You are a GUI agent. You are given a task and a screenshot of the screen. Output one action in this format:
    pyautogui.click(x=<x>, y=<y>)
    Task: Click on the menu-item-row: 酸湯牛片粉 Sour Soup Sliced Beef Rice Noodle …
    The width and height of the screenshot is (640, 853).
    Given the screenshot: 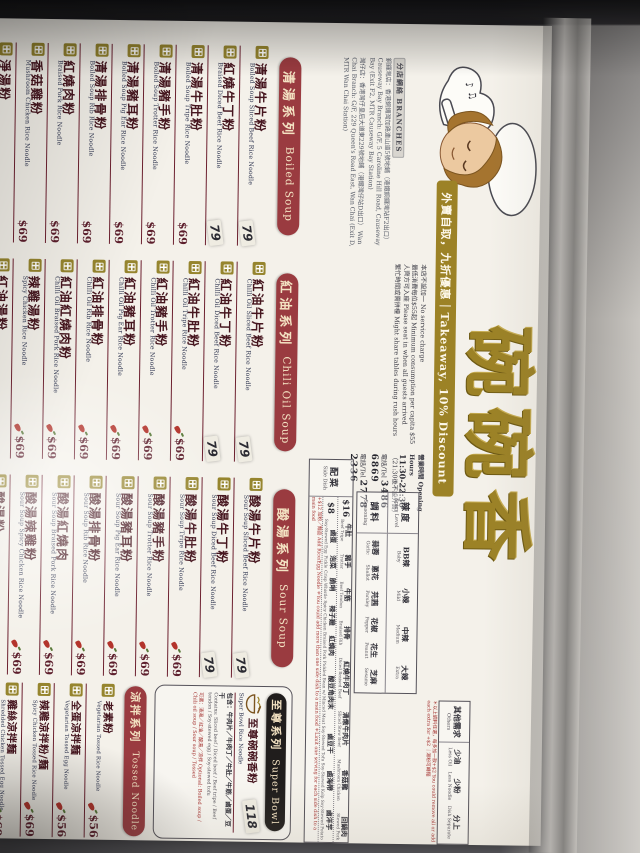 What is the action you would take?
    pyautogui.click(x=247, y=578)
    